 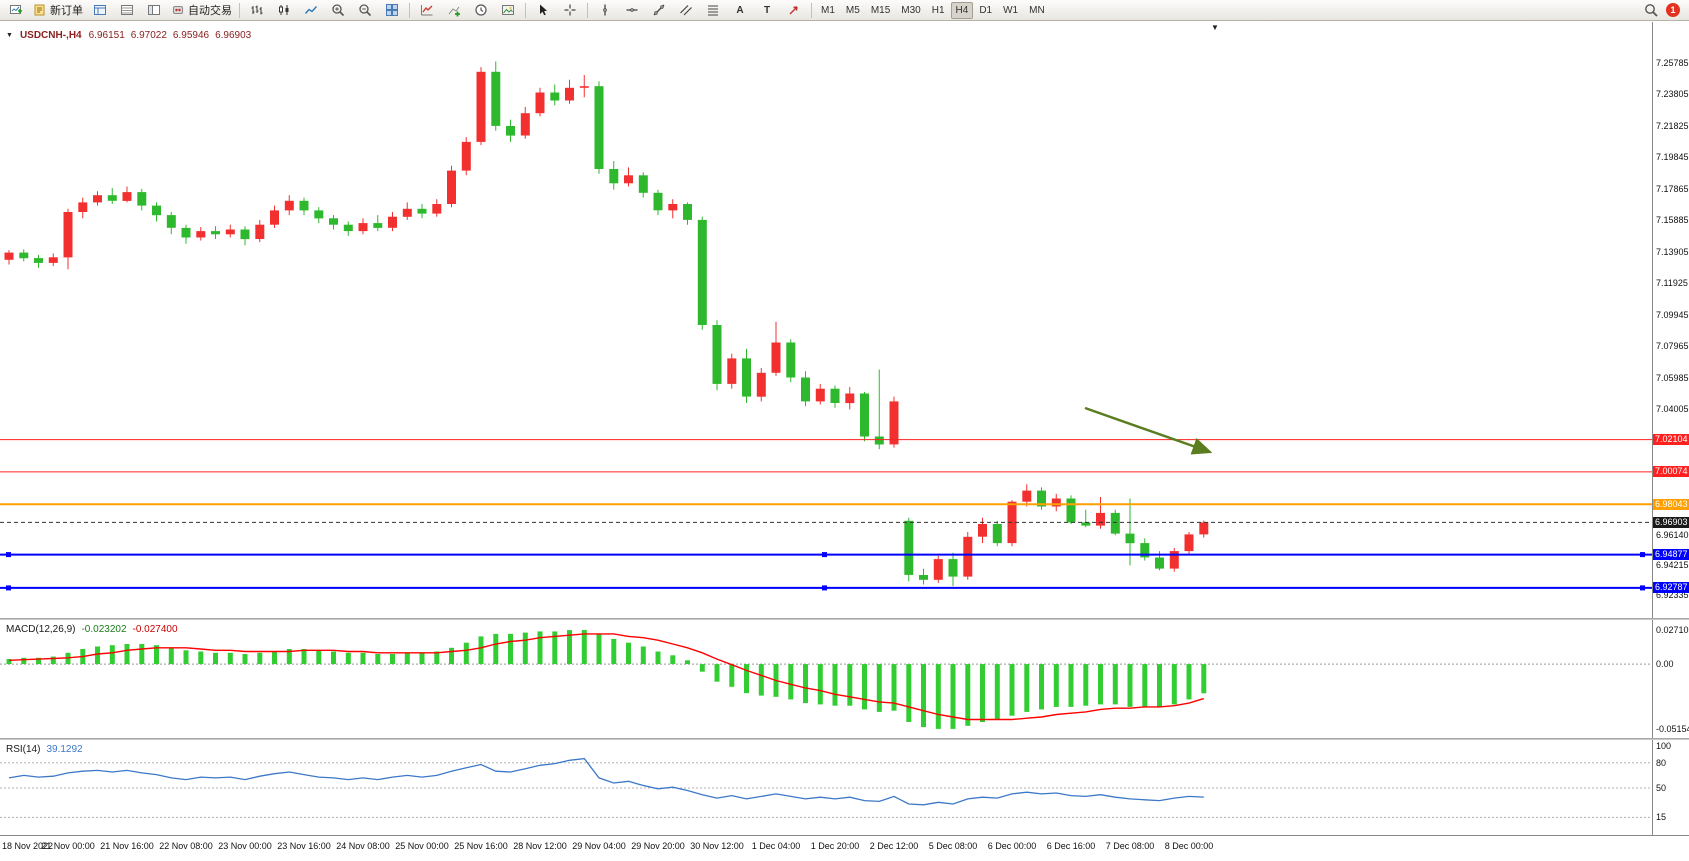 I want to click on timeframe-button-mn: MN, so click(x=1037, y=10).